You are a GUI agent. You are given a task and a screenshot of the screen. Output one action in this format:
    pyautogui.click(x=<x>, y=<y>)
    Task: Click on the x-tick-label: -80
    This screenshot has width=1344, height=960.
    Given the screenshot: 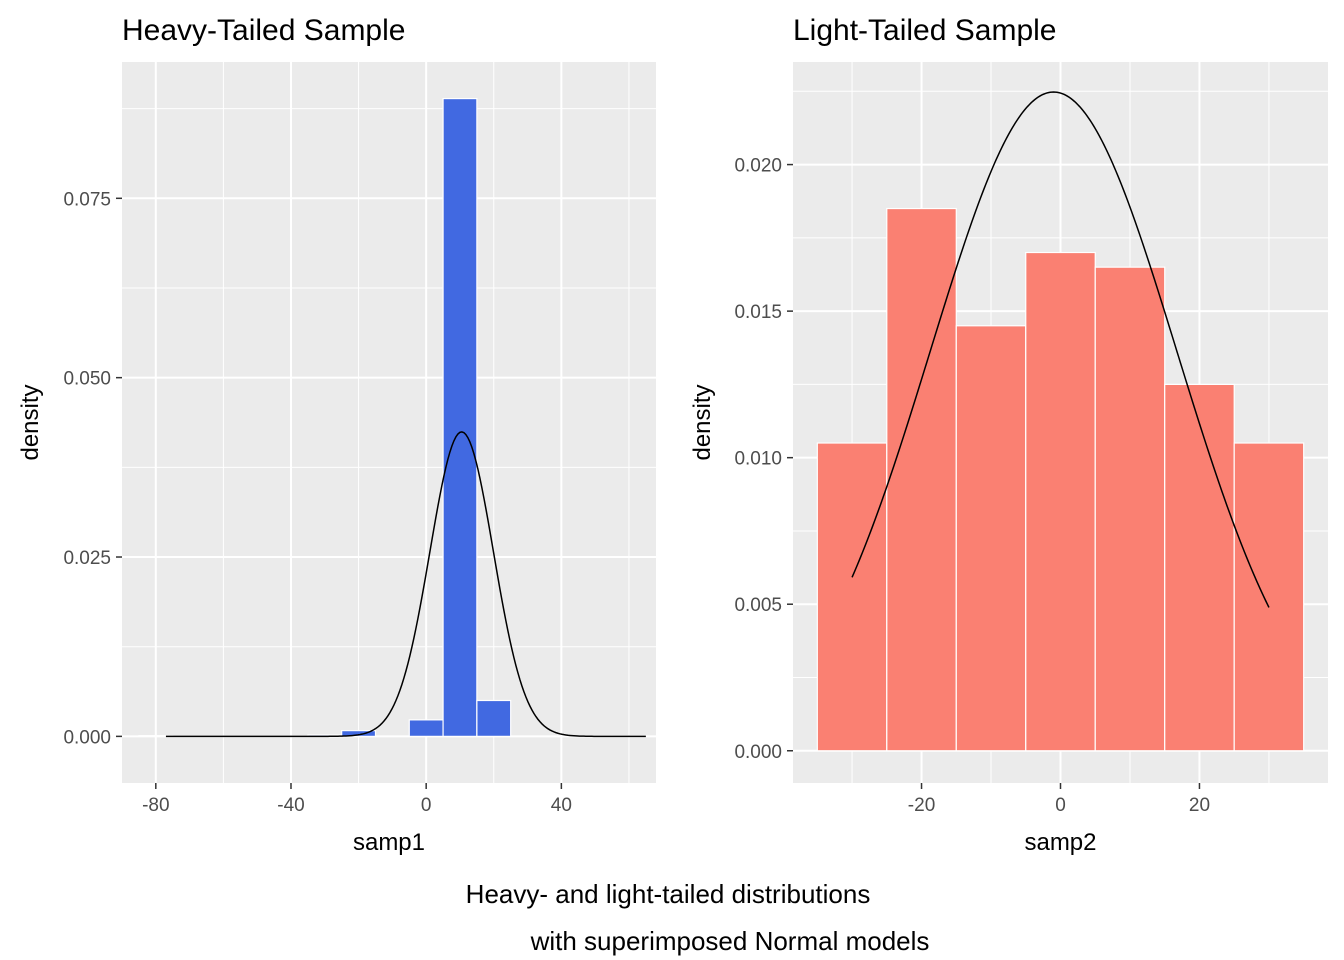 What is the action you would take?
    pyautogui.click(x=155, y=805)
    